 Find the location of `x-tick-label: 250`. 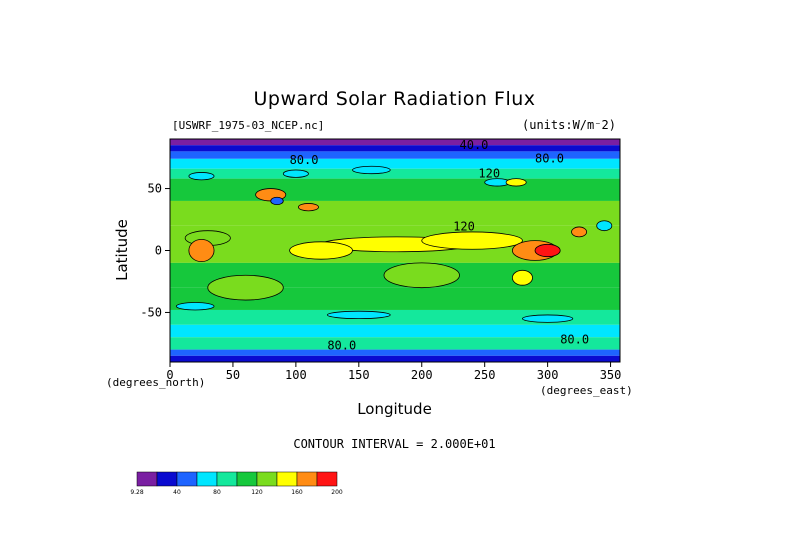

x-tick-label: 250 is located at coordinates (485, 375).